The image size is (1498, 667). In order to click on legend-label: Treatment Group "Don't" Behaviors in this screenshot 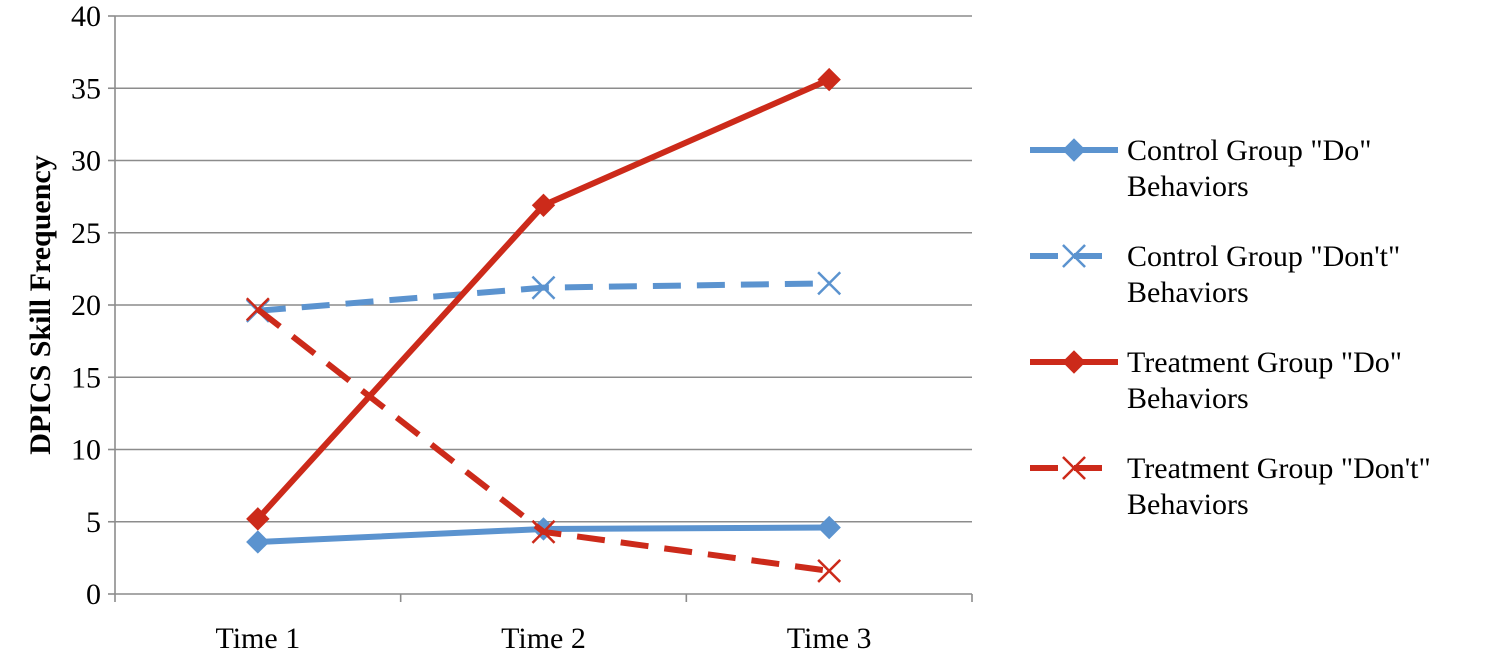, I will do `click(1279, 486)`.